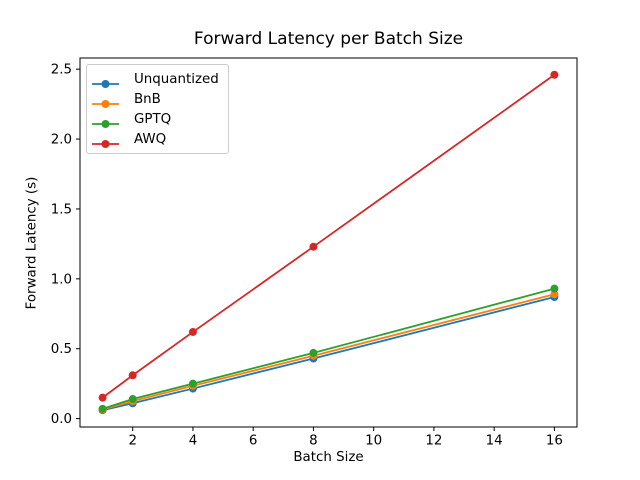 The height and width of the screenshot is (480, 640). I want to click on legend-item-awq: AWQ, so click(155, 139).